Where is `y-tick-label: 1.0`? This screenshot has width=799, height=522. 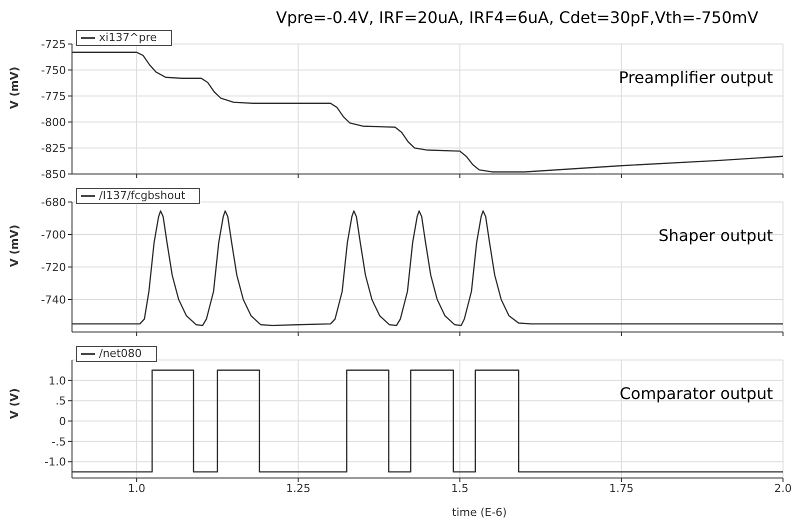
y-tick-label: 1.0 is located at coordinates (57, 381).